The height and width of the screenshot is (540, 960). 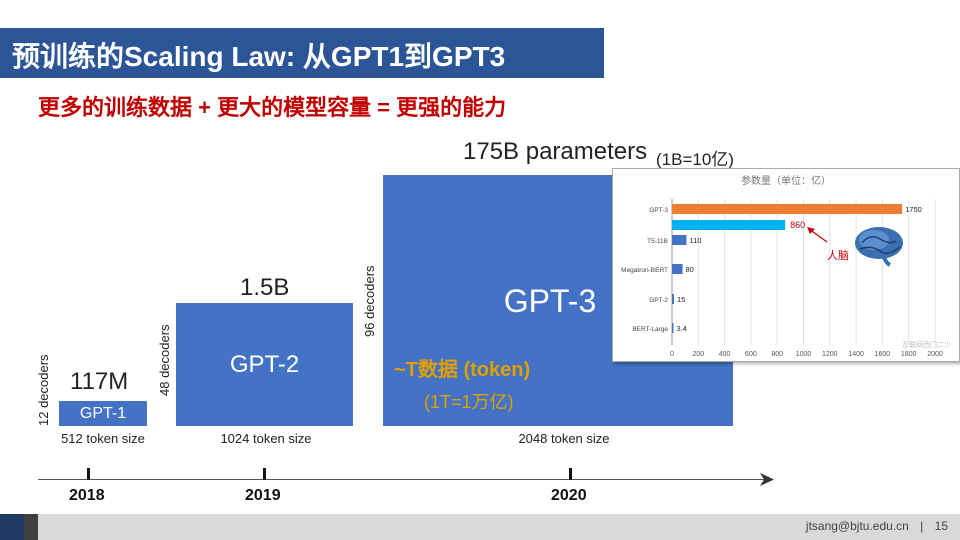 I want to click on year-2018: 2018, so click(x=87, y=495).